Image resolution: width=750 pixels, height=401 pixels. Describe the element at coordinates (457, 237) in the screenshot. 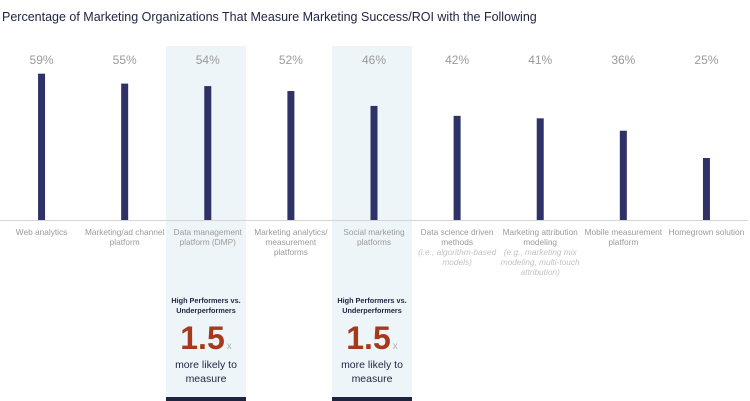

I see `category-label-text: Data science driven methods` at that location.